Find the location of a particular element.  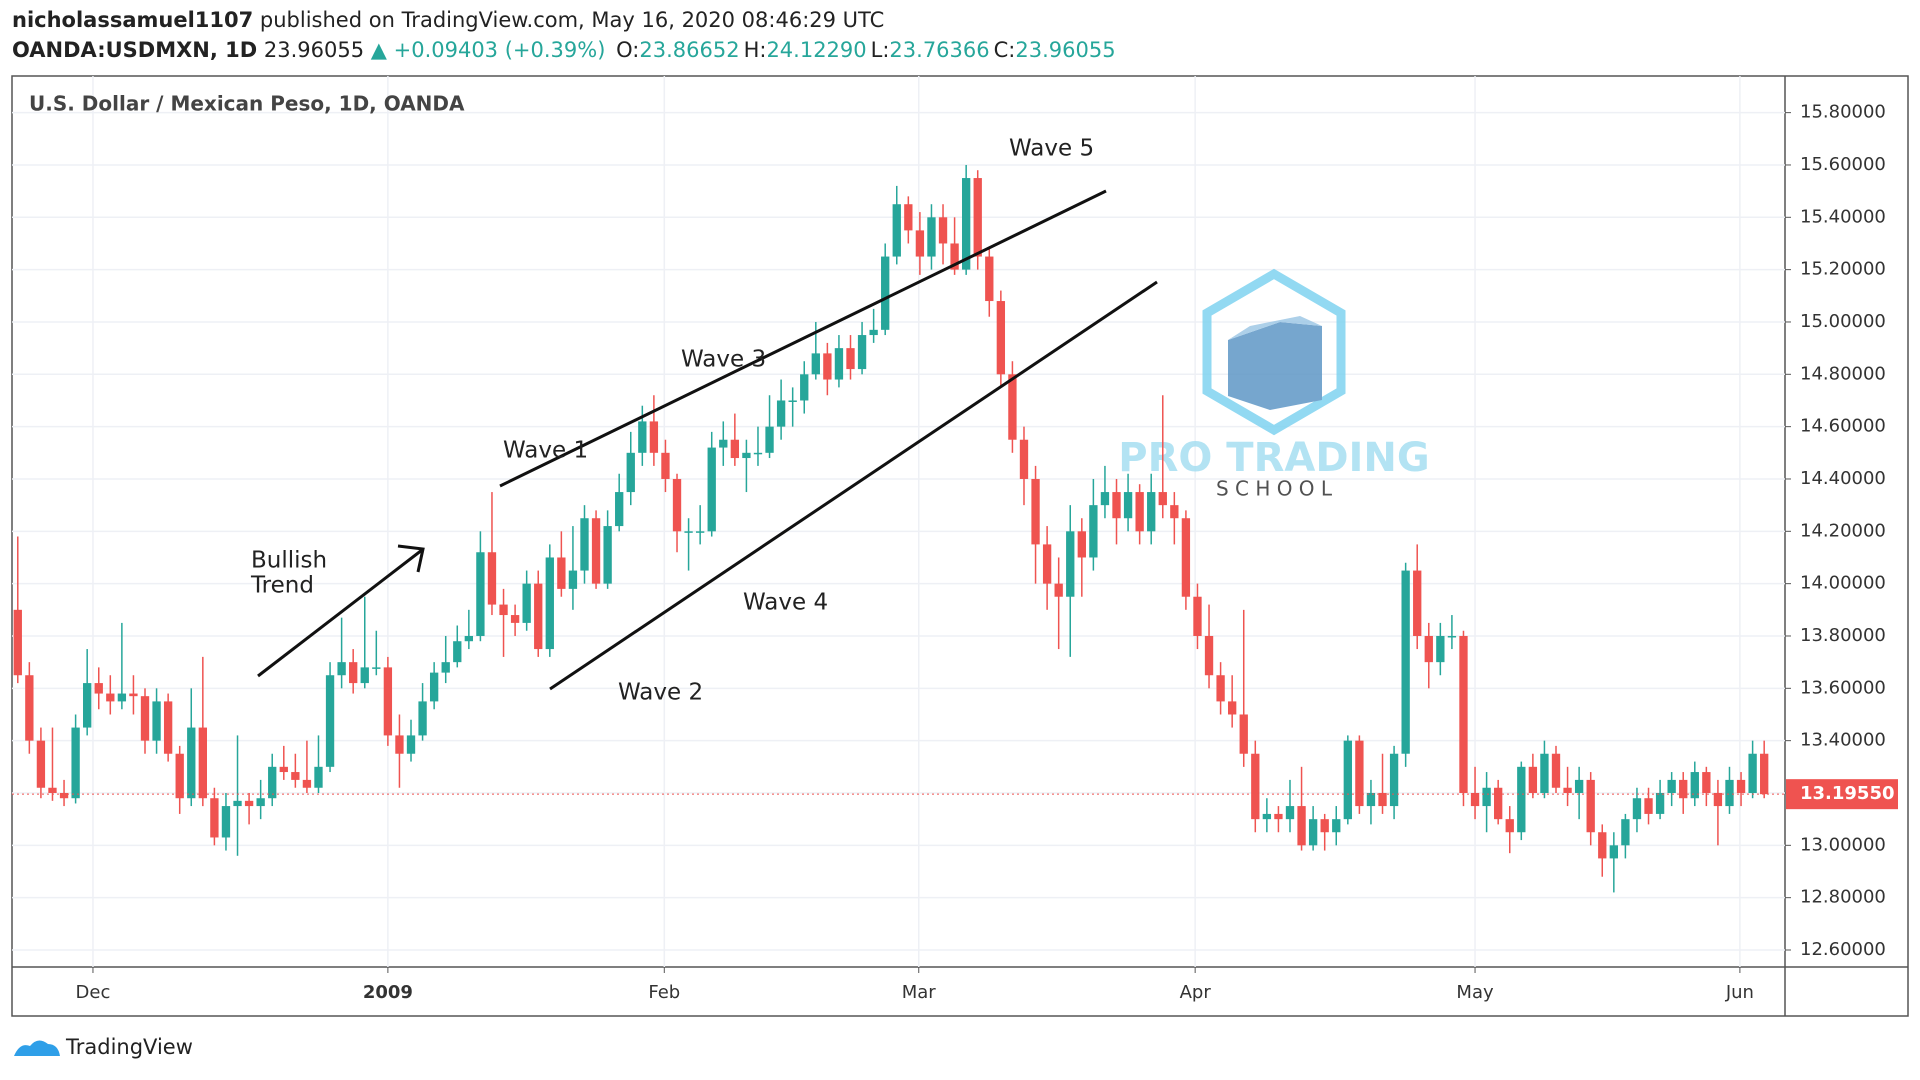

x-tick-label: 2009 is located at coordinates (388, 992).